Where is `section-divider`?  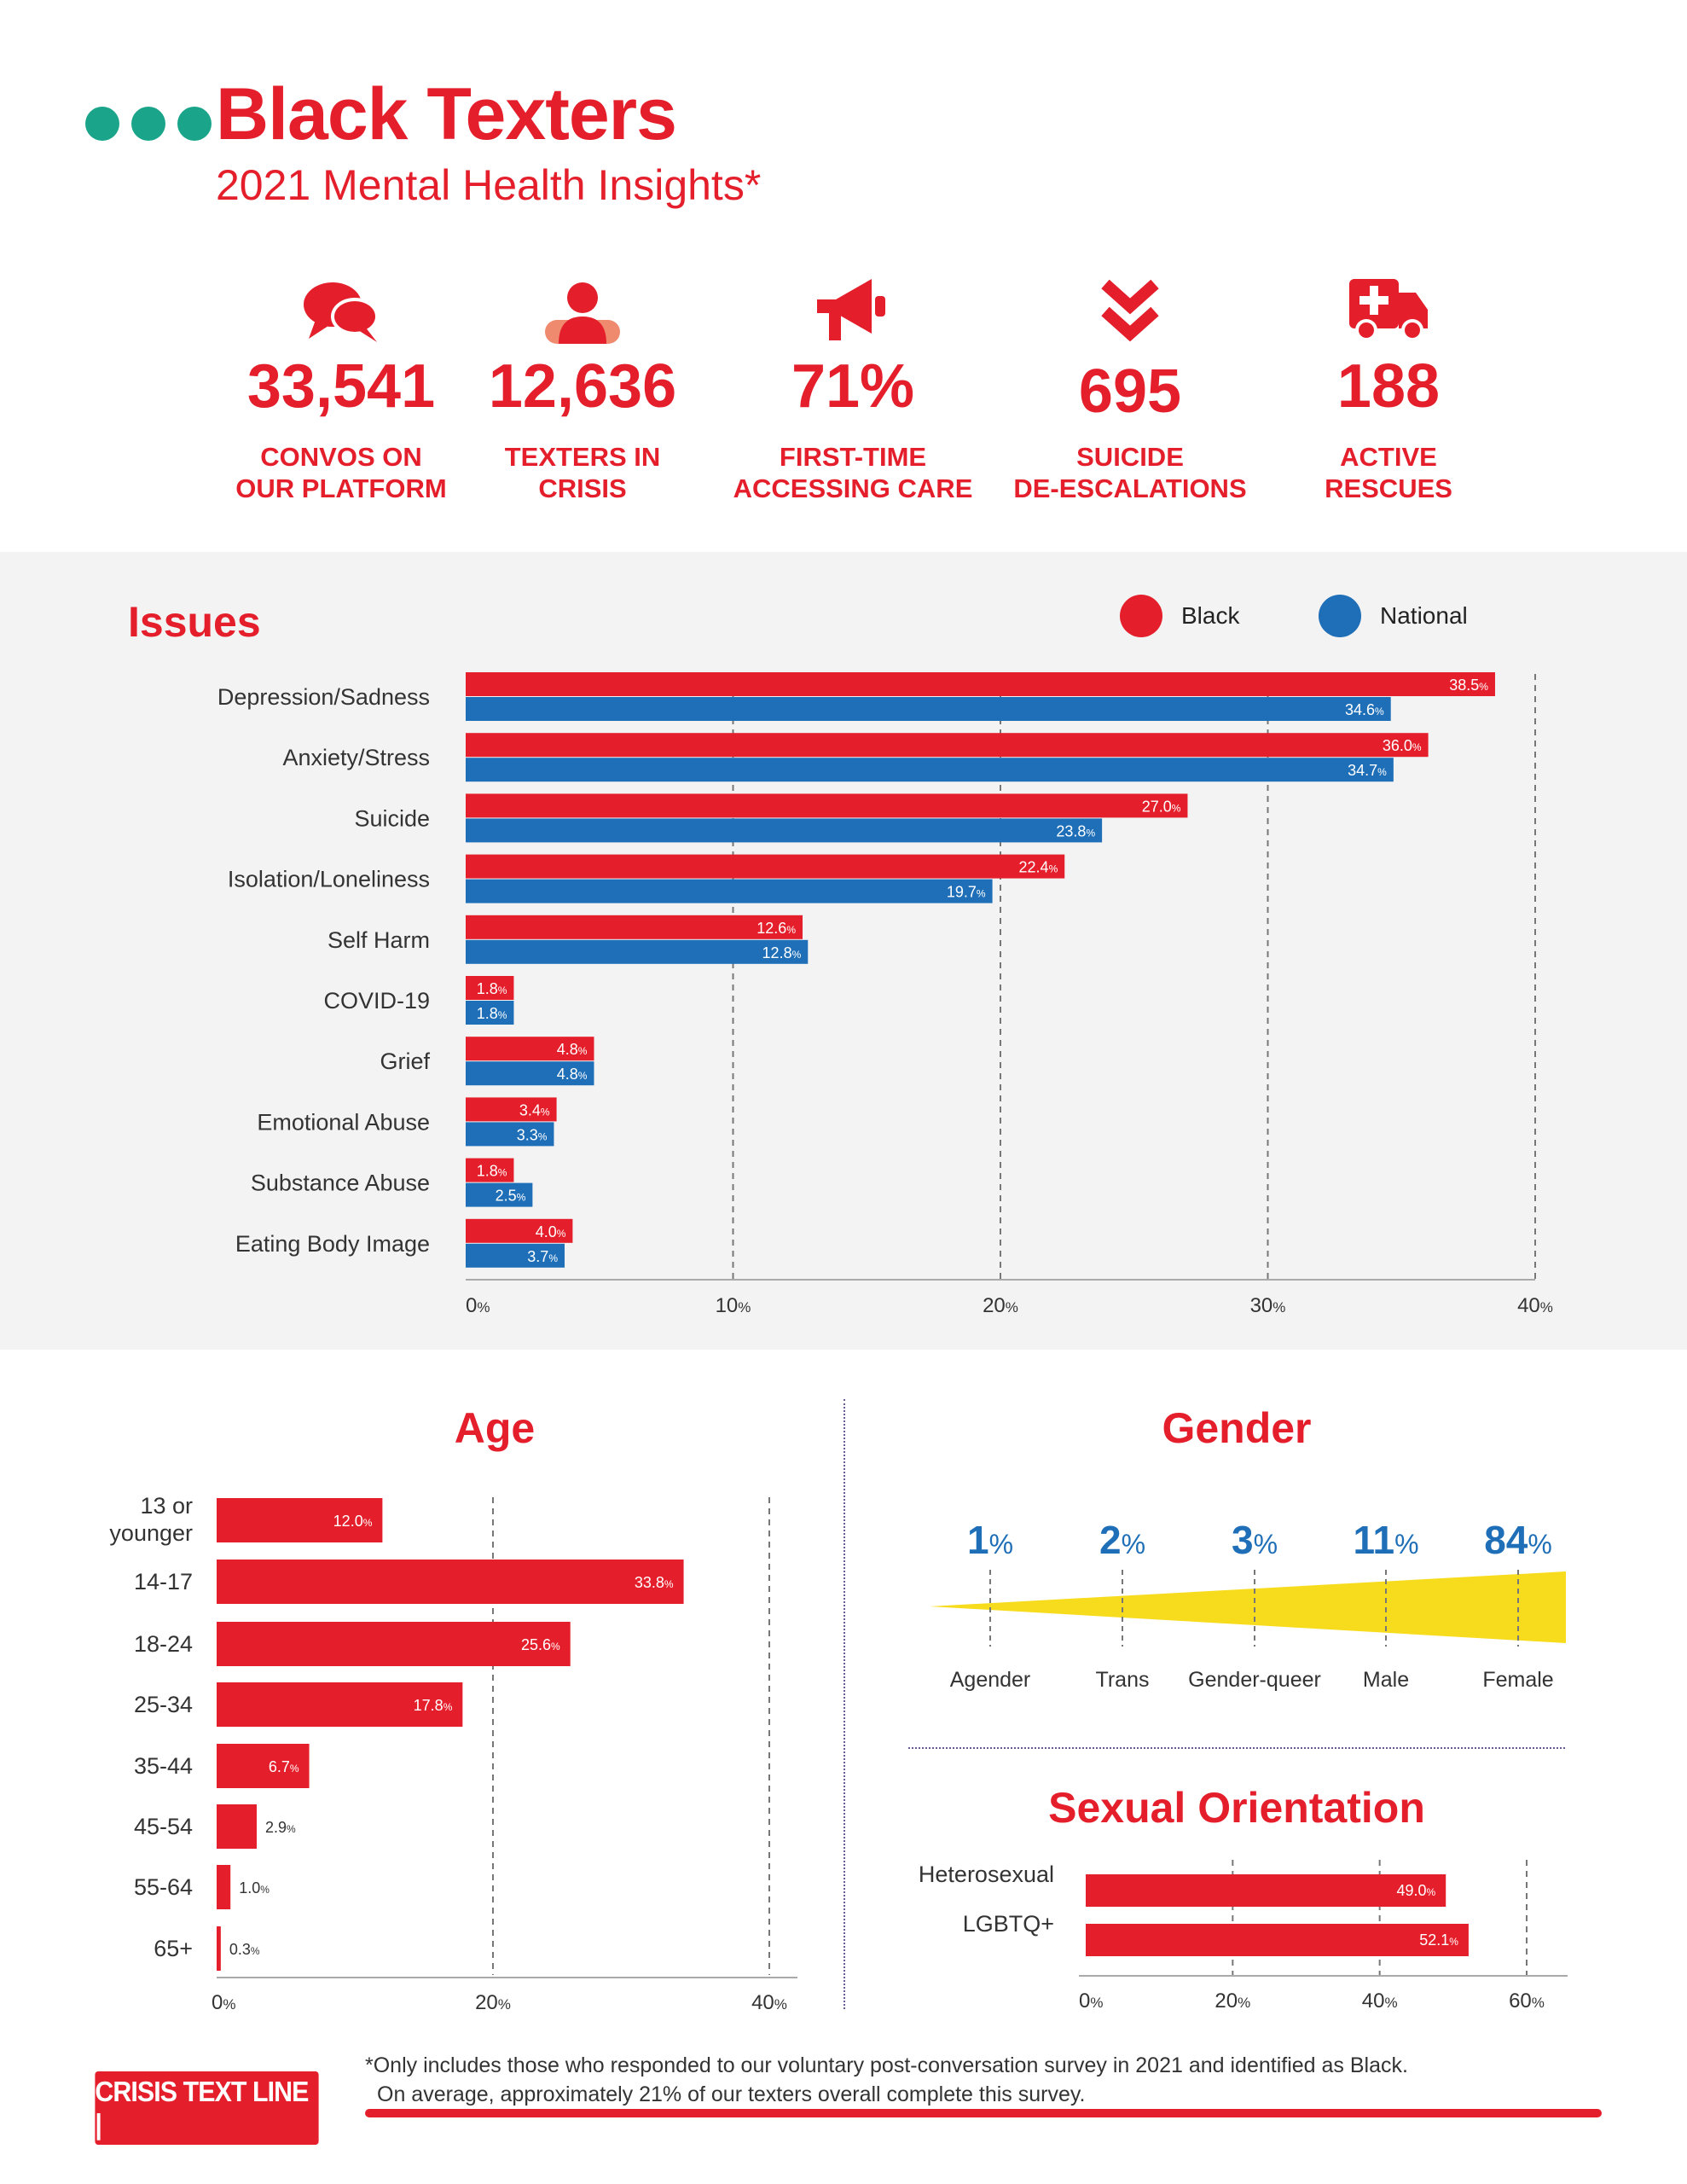 section-divider is located at coordinates (845, 1704).